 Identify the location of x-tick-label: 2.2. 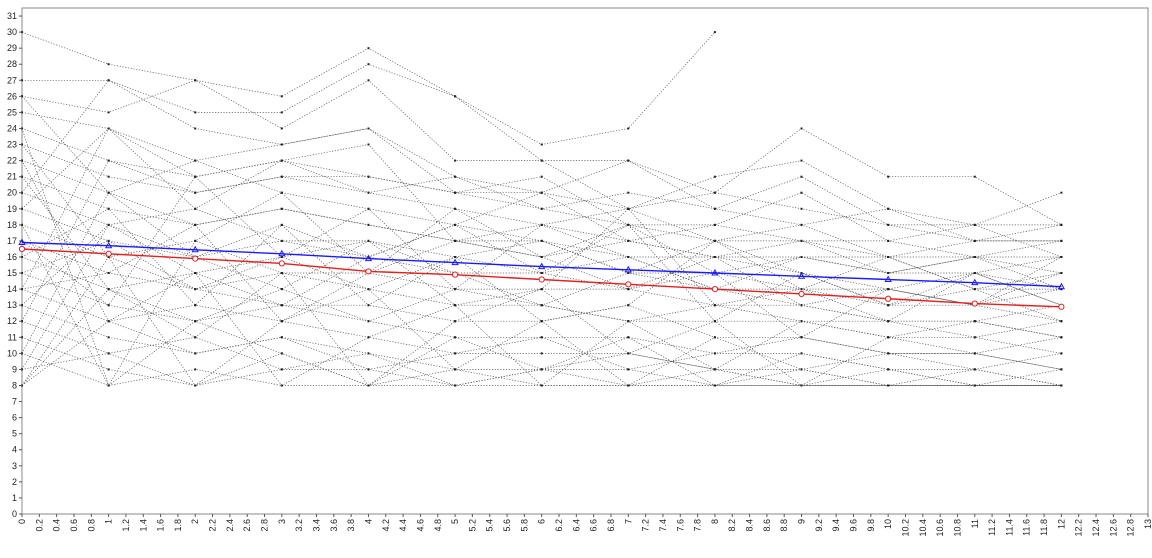
(213, 525).